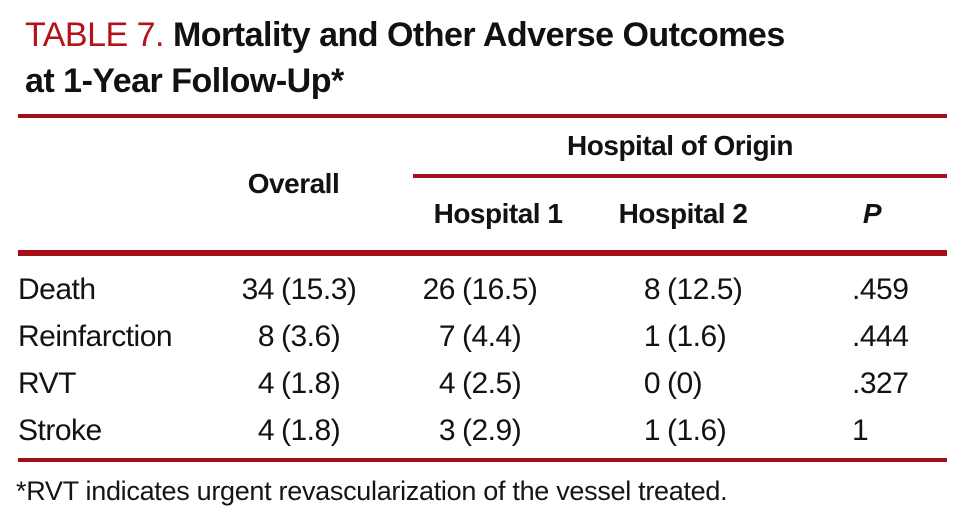  Describe the element at coordinates (680, 145) in the screenshot. I see `spanner-header: Hospital of Origin` at that location.